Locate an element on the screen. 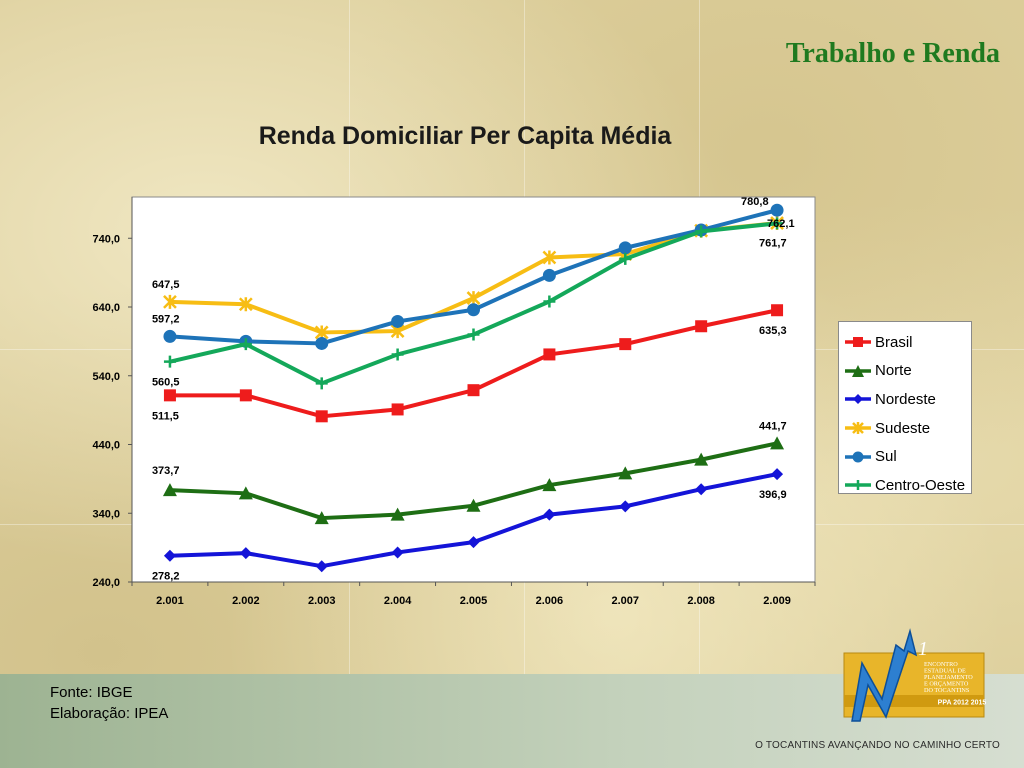  y-tick-label: 640,0 is located at coordinates (106, 308).